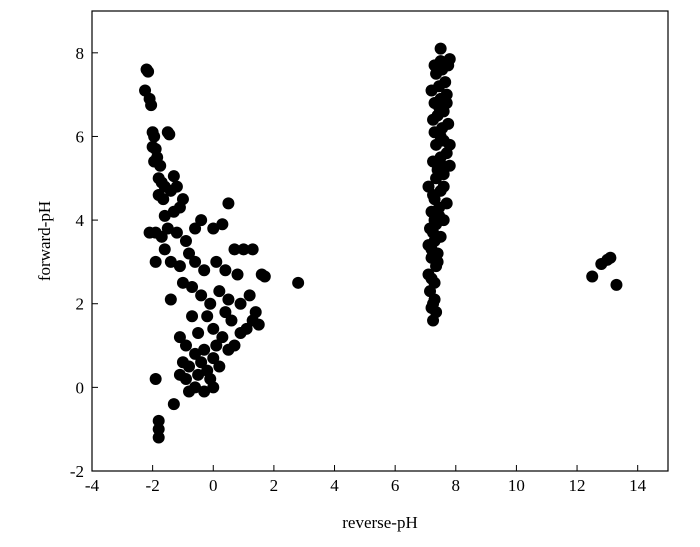 This screenshot has height=547, width=700. What do you see at coordinates (92, 485) in the screenshot?
I see `x-tick-label: -4` at bounding box center [92, 485].